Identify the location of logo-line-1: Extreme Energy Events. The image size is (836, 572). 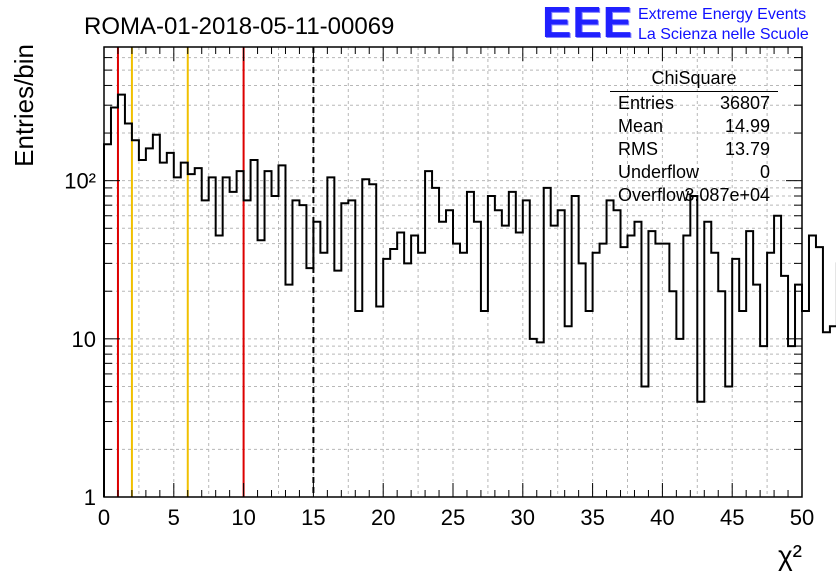
(722, 14).